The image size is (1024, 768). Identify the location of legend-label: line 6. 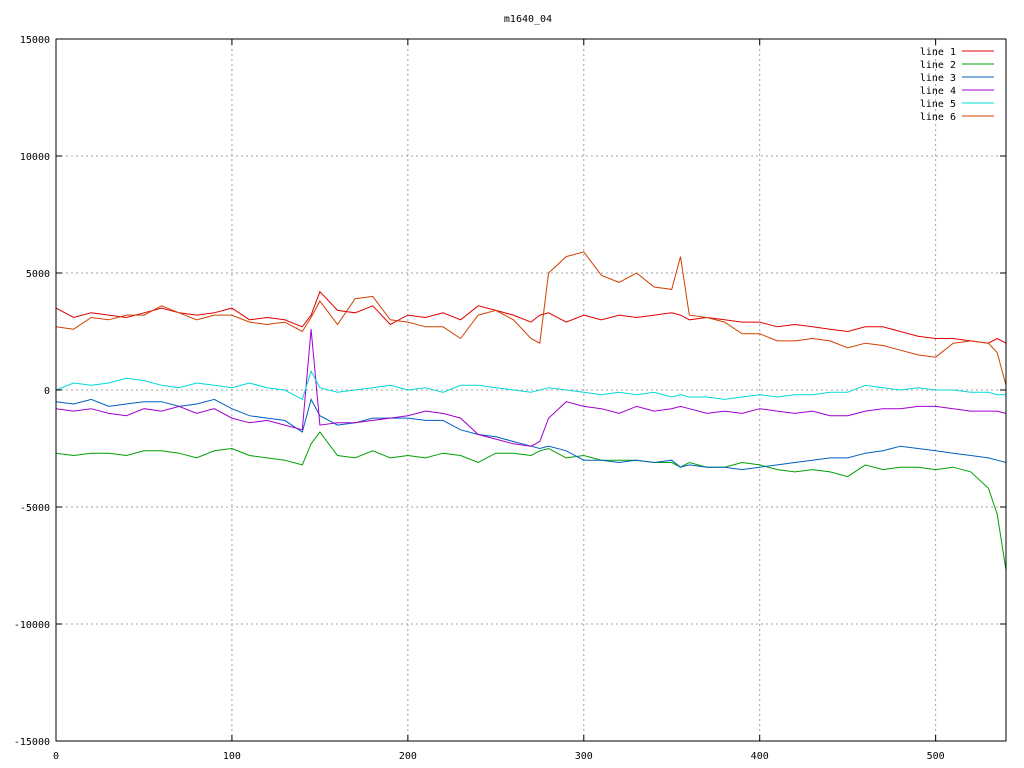
(938, 117).